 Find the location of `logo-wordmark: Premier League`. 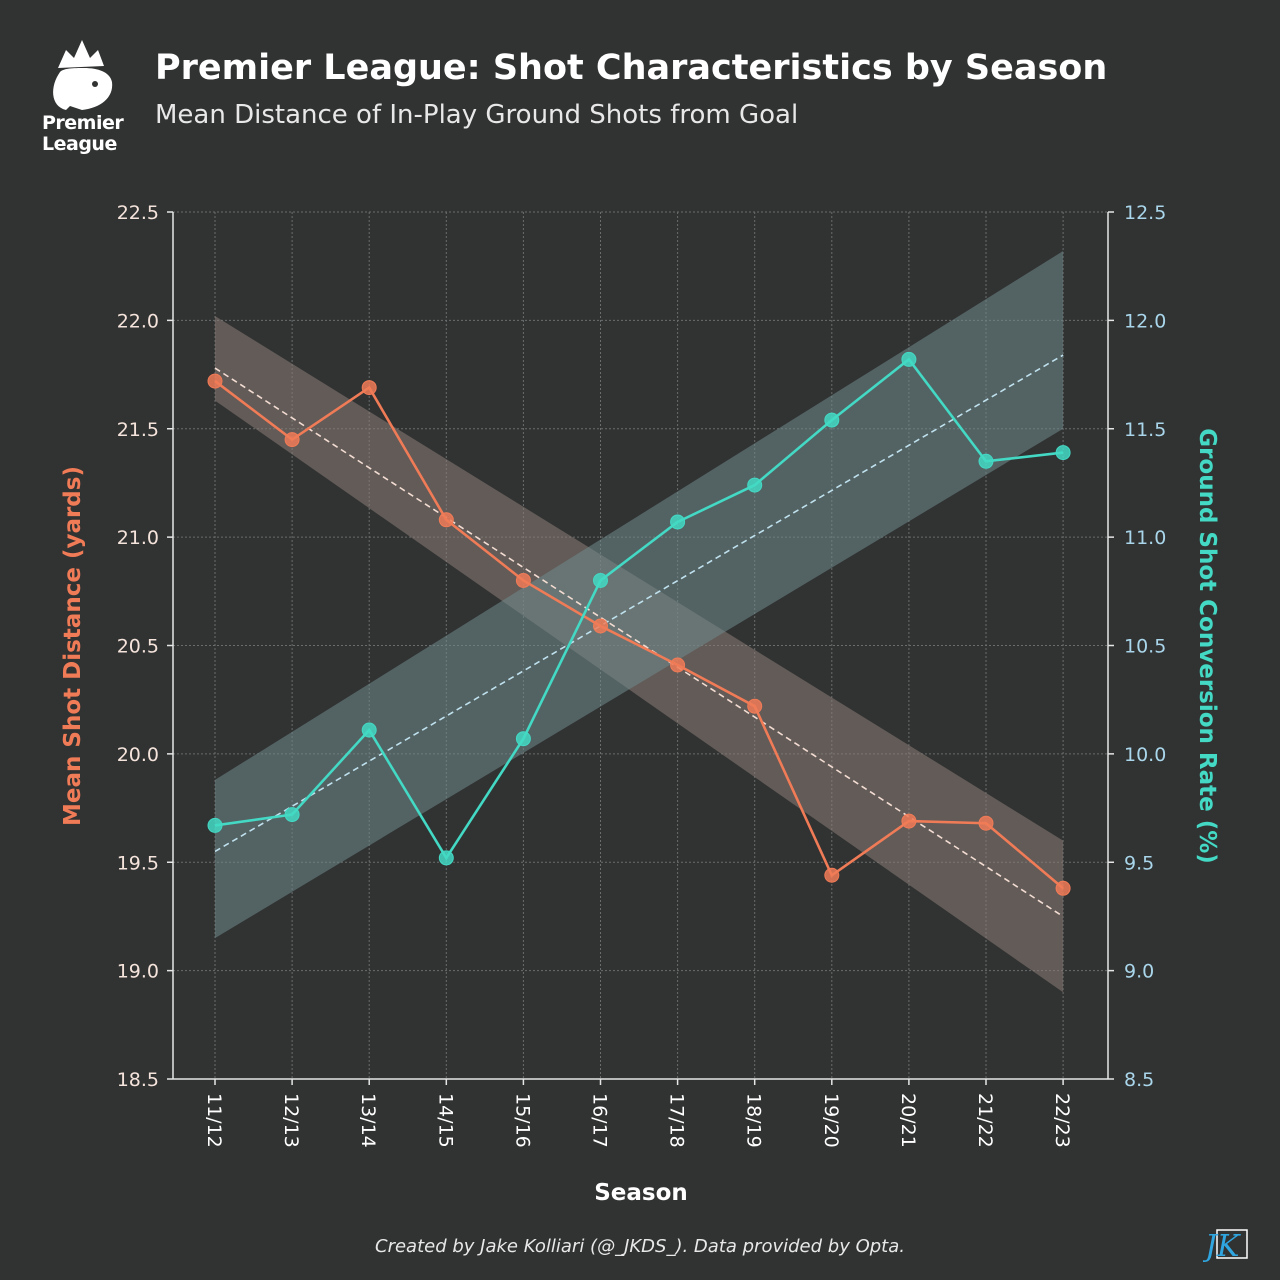

logo-wordmark: Premier League is located at coordinates (83, 133).